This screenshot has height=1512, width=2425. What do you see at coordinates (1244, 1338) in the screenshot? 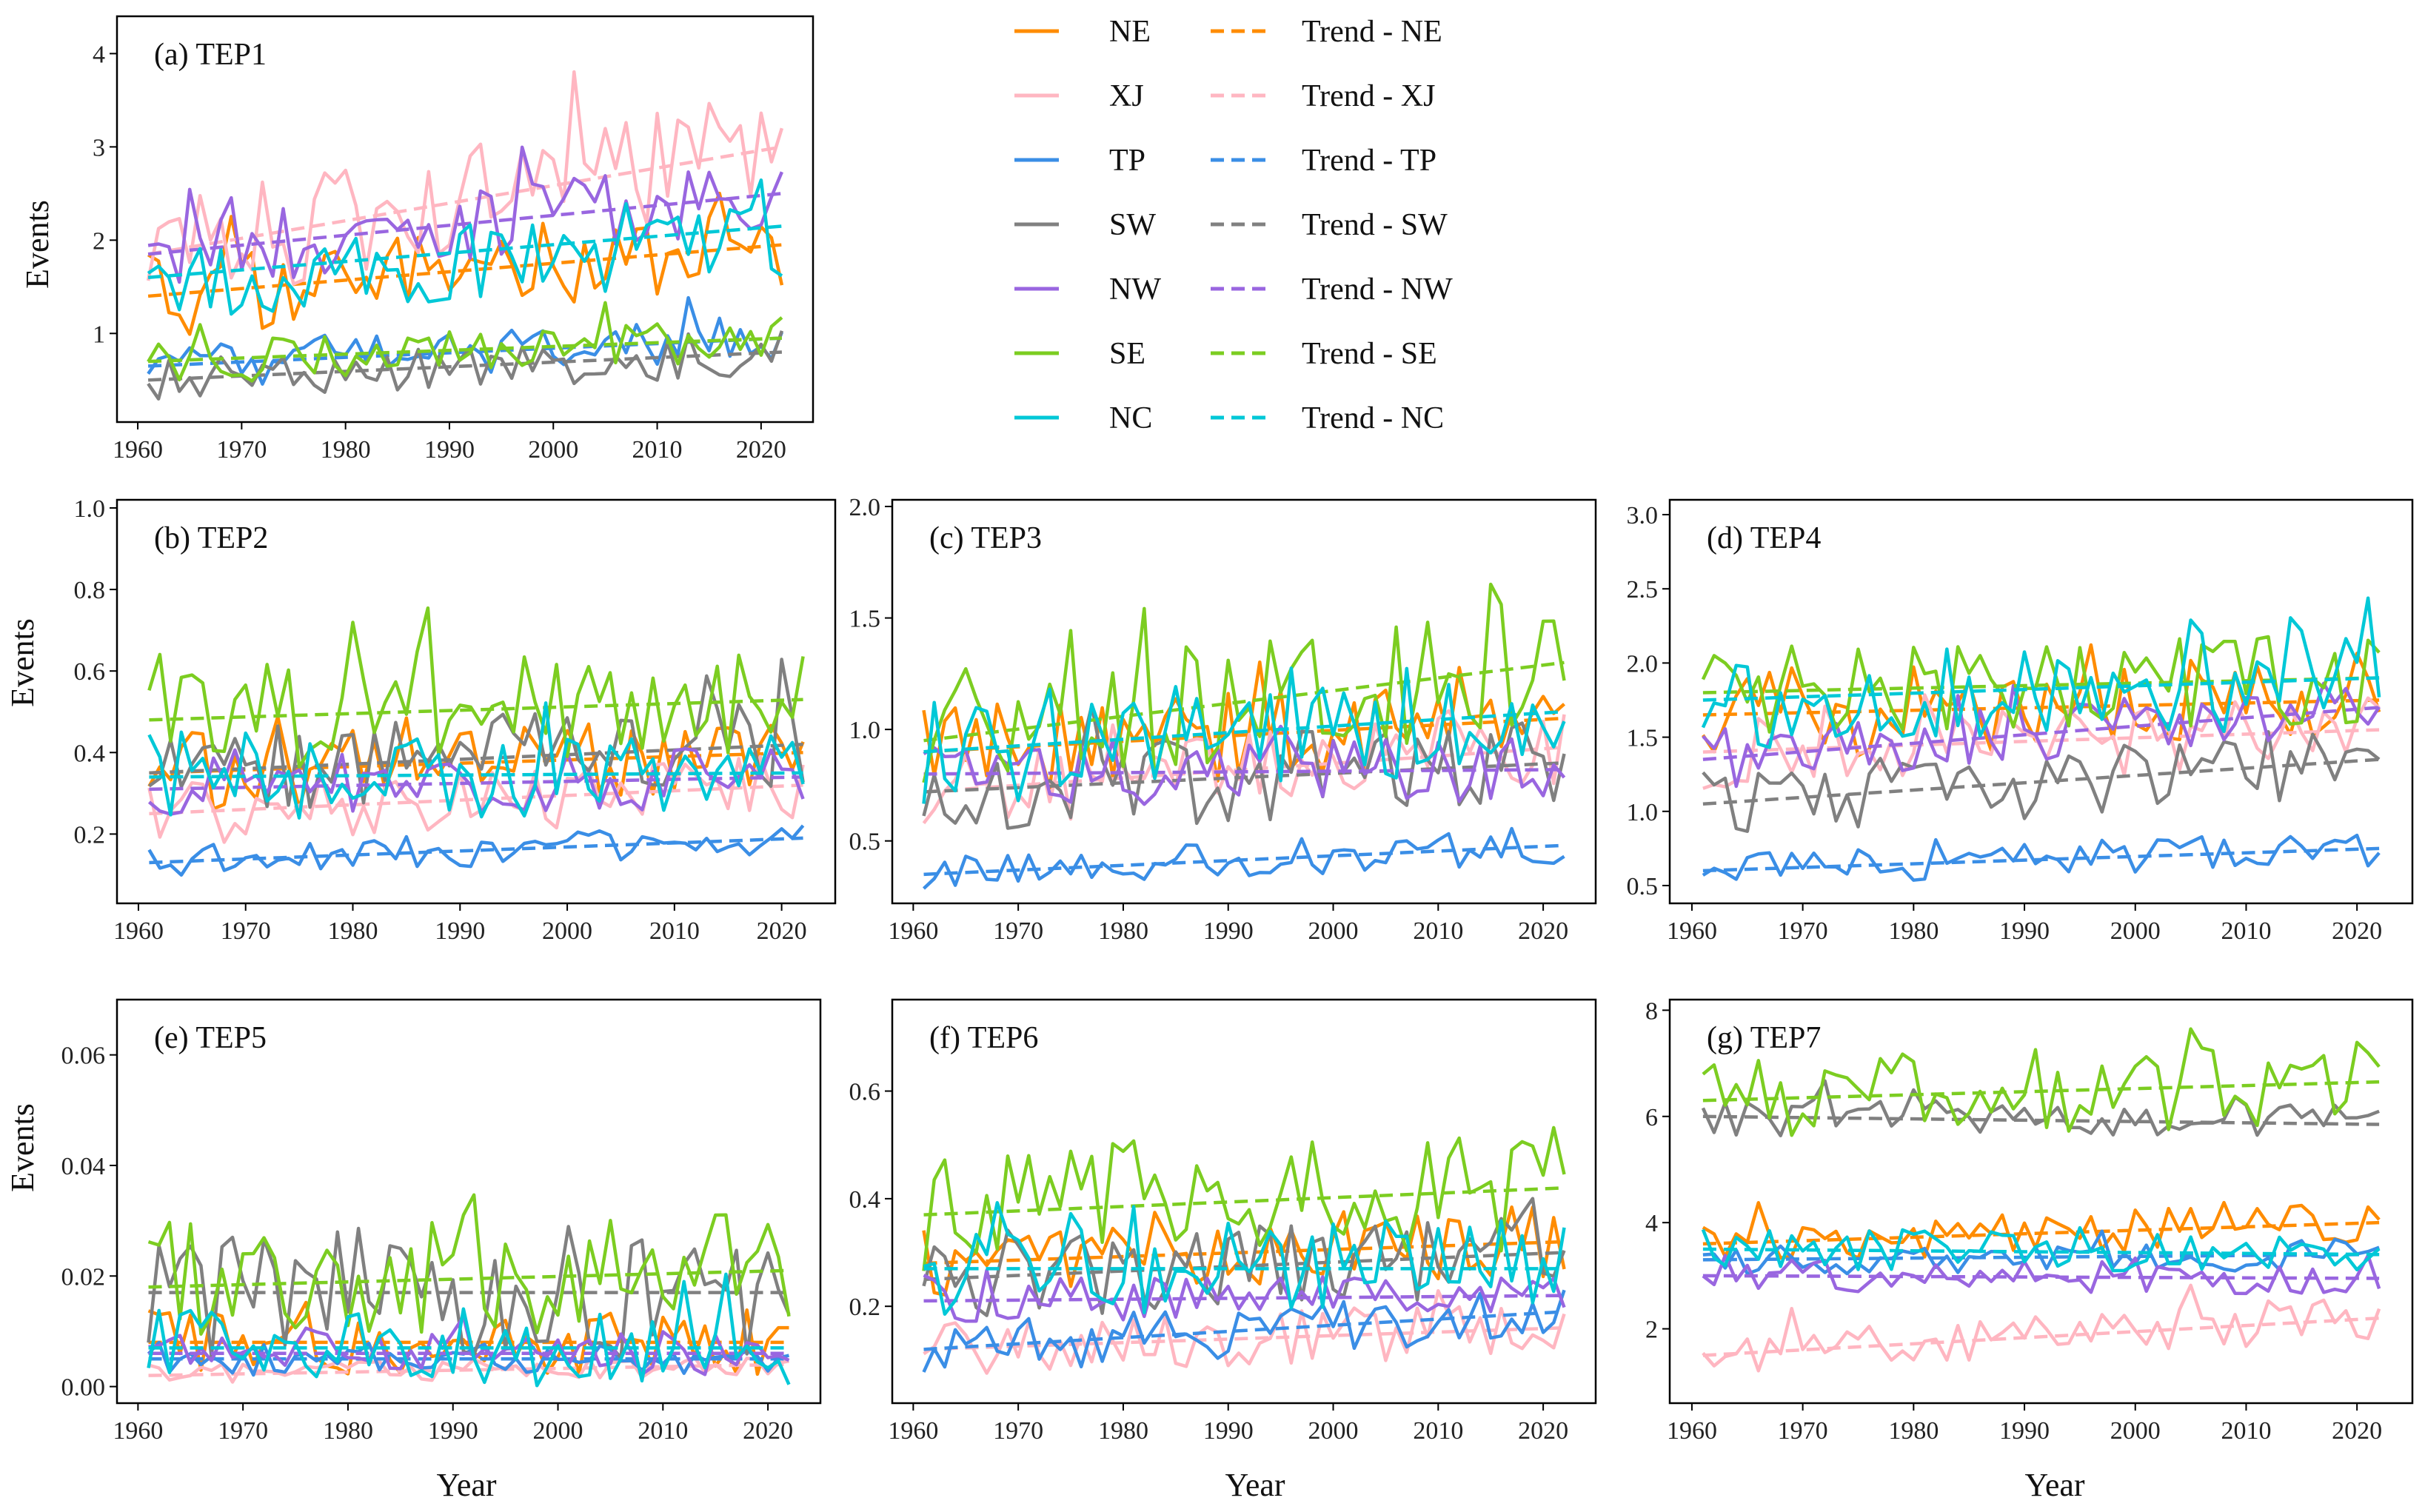
I see `trend-line-f-xj` at bounding box center [1244, 1338].